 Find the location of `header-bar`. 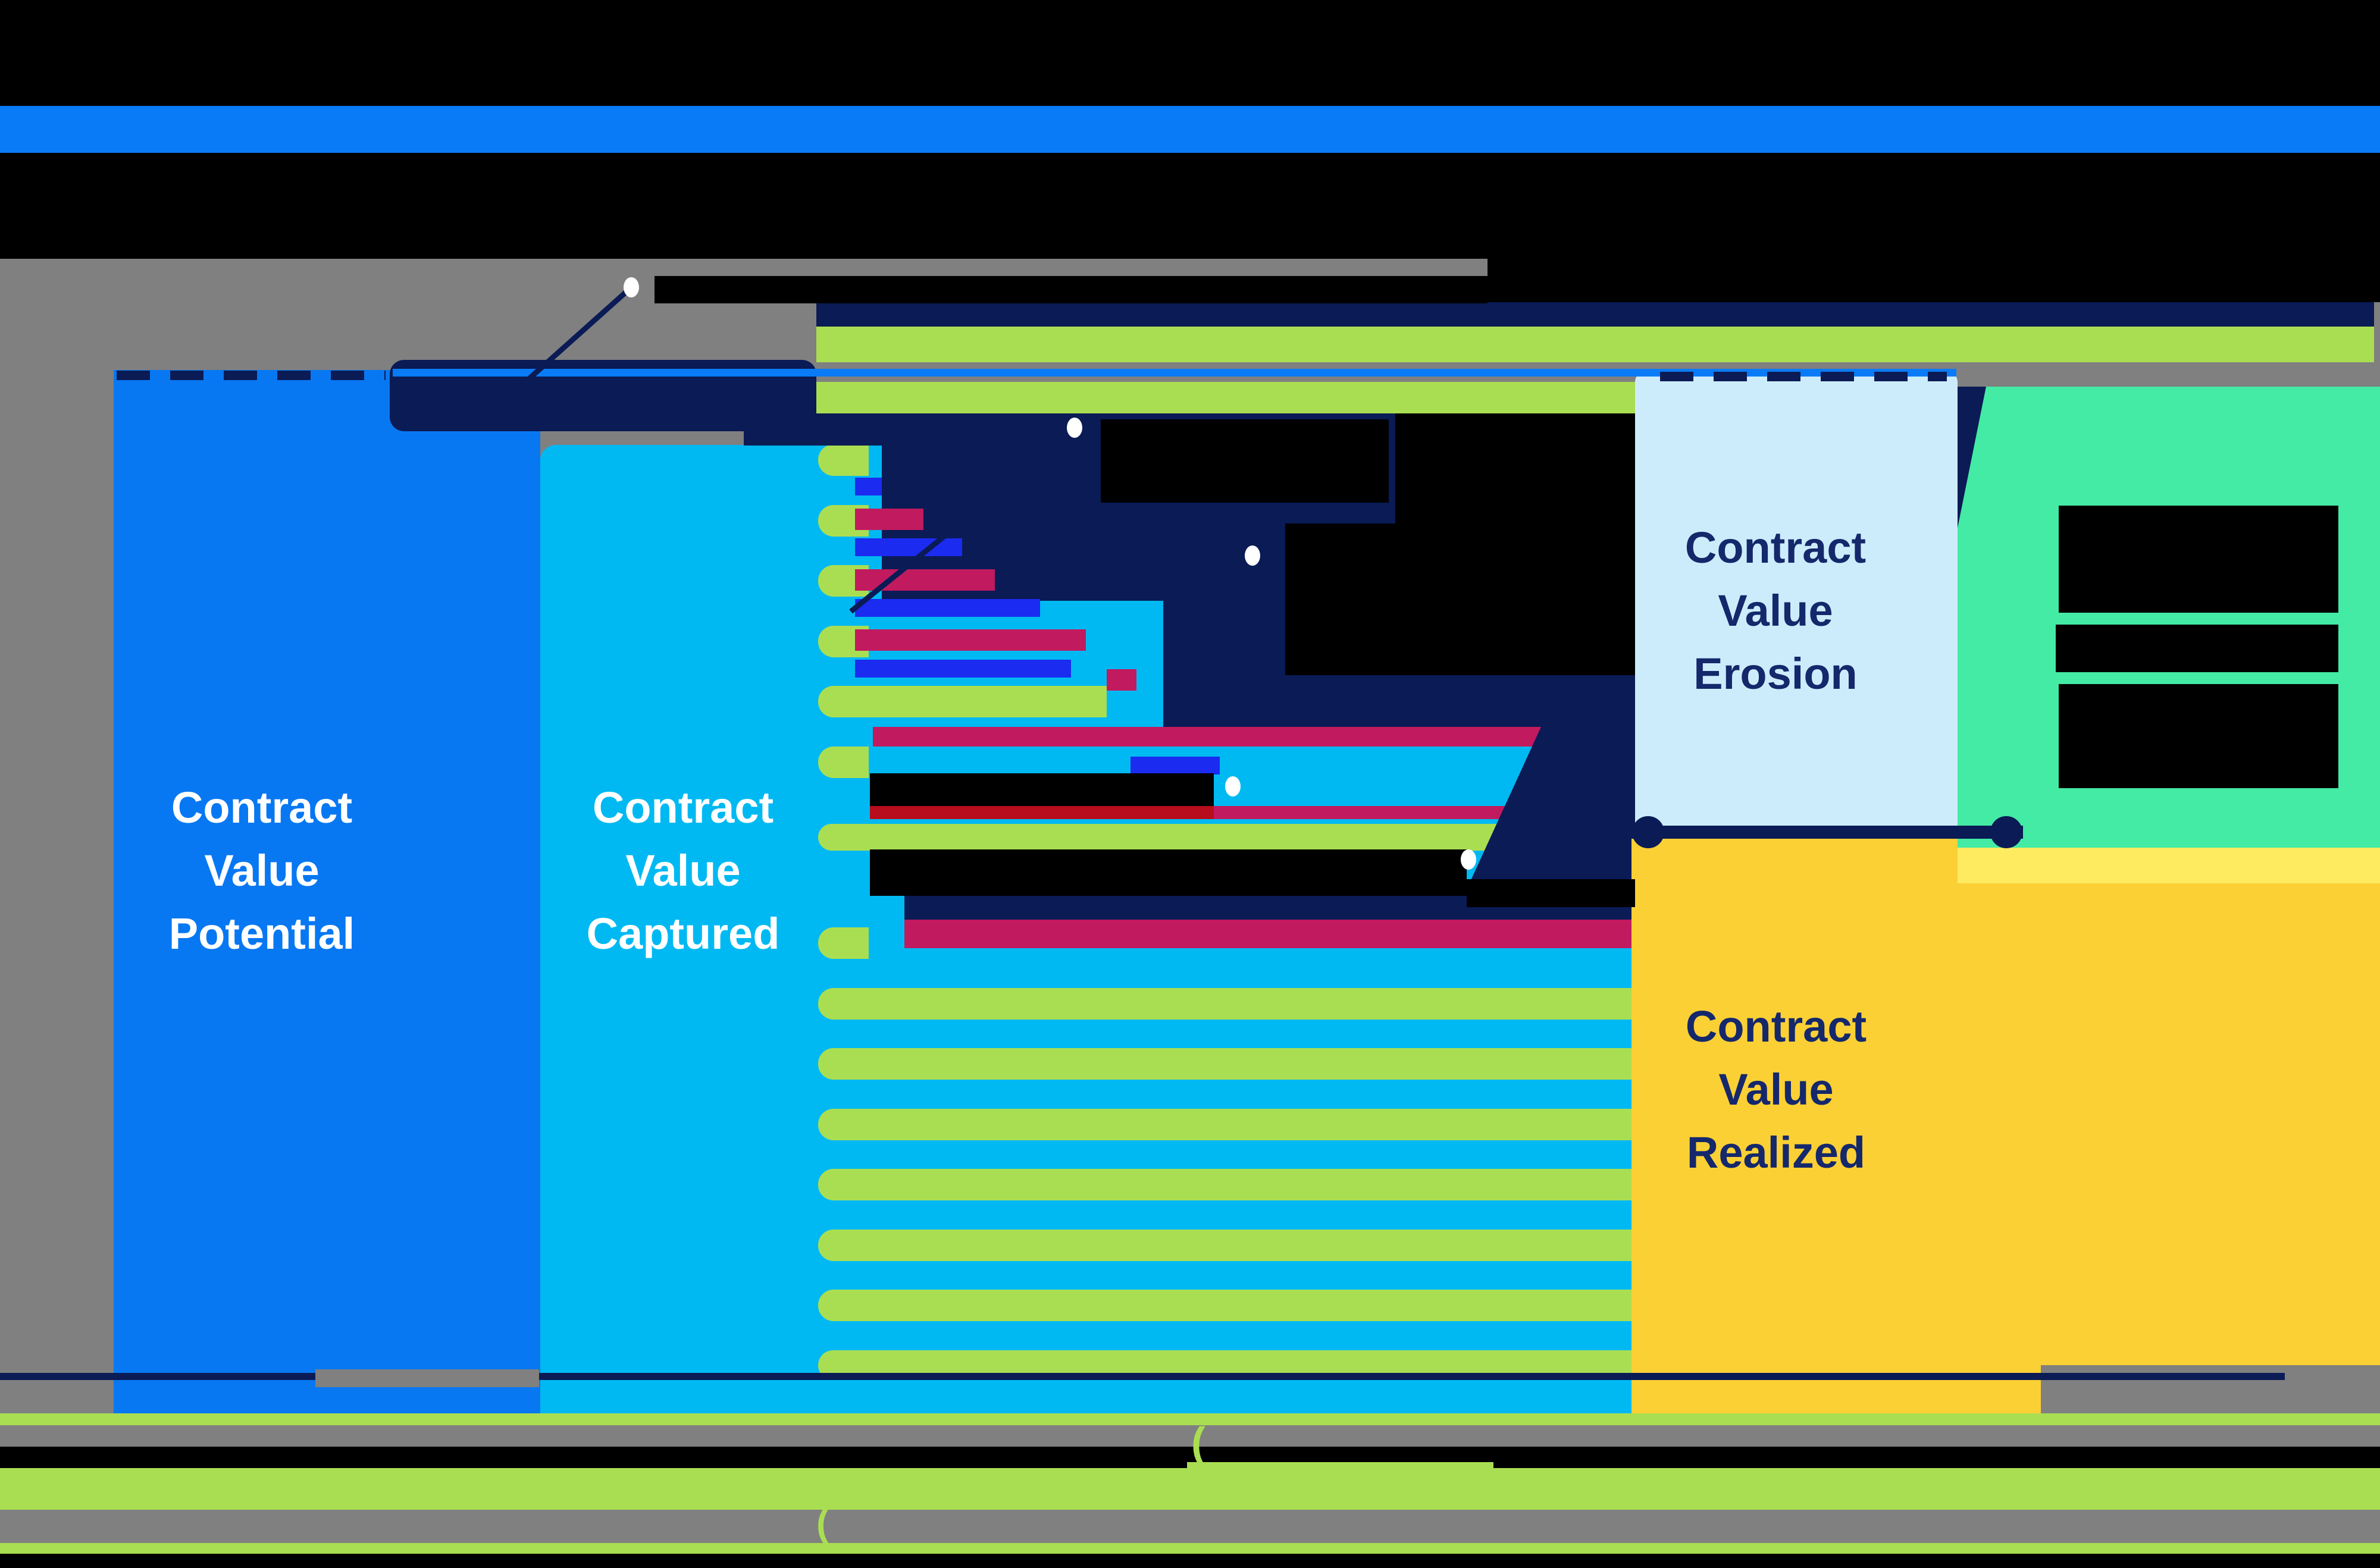

header-bar is located at coordinates (1190, 53).